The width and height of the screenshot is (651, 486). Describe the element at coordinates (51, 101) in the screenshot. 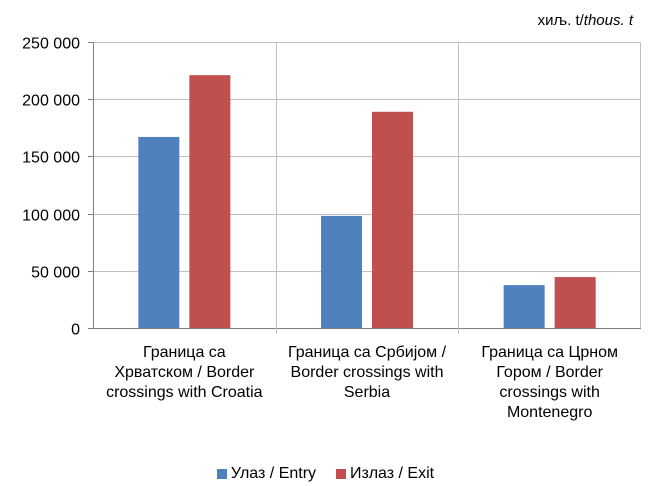

I see `y-tick-label: 200 000` at that location.